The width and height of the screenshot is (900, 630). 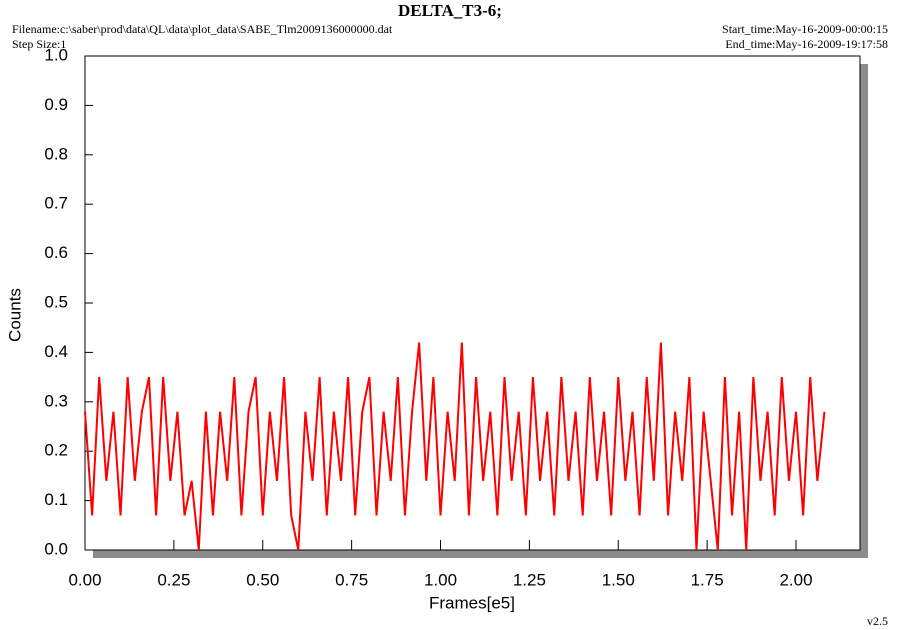 What do you see at coordinates (56, 54) in the screenshot?
I see `y-tick-label: 1.0` at bounding box center [56, 54].